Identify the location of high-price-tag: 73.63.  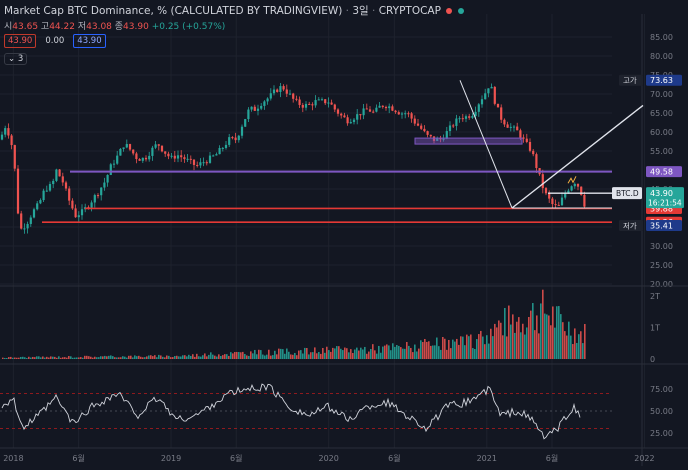
(661, 80).